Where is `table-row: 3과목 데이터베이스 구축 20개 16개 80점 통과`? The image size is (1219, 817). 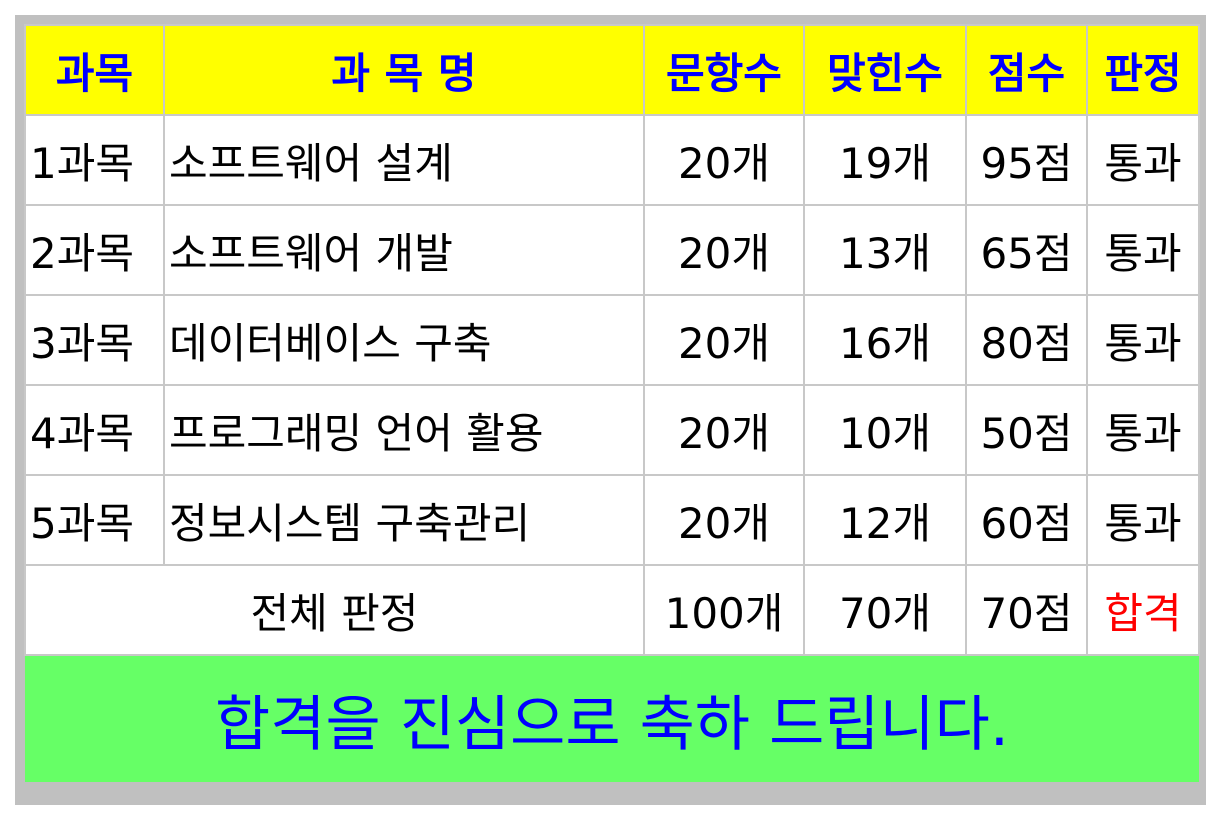 table-row: 3과목 데이터베이스 구축 20개 16개 80점 통과 is located at coordinates (612, 340).